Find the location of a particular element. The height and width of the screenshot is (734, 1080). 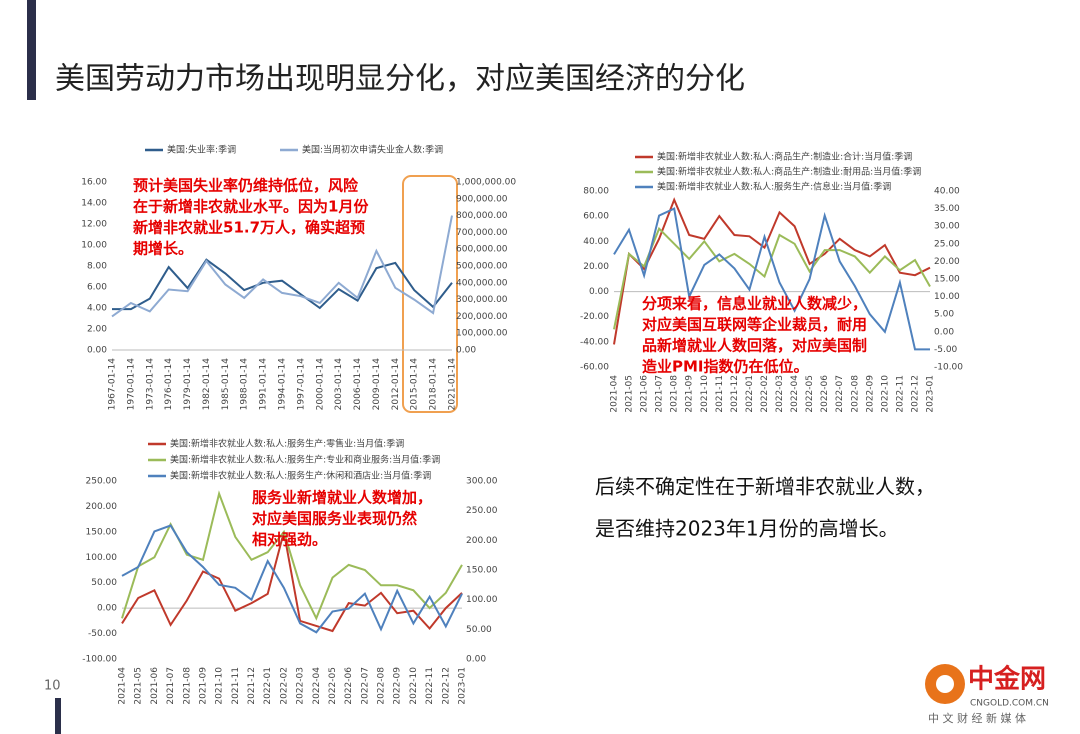

x-tick-label: 2021-04 is located at coordinates (123, 686).